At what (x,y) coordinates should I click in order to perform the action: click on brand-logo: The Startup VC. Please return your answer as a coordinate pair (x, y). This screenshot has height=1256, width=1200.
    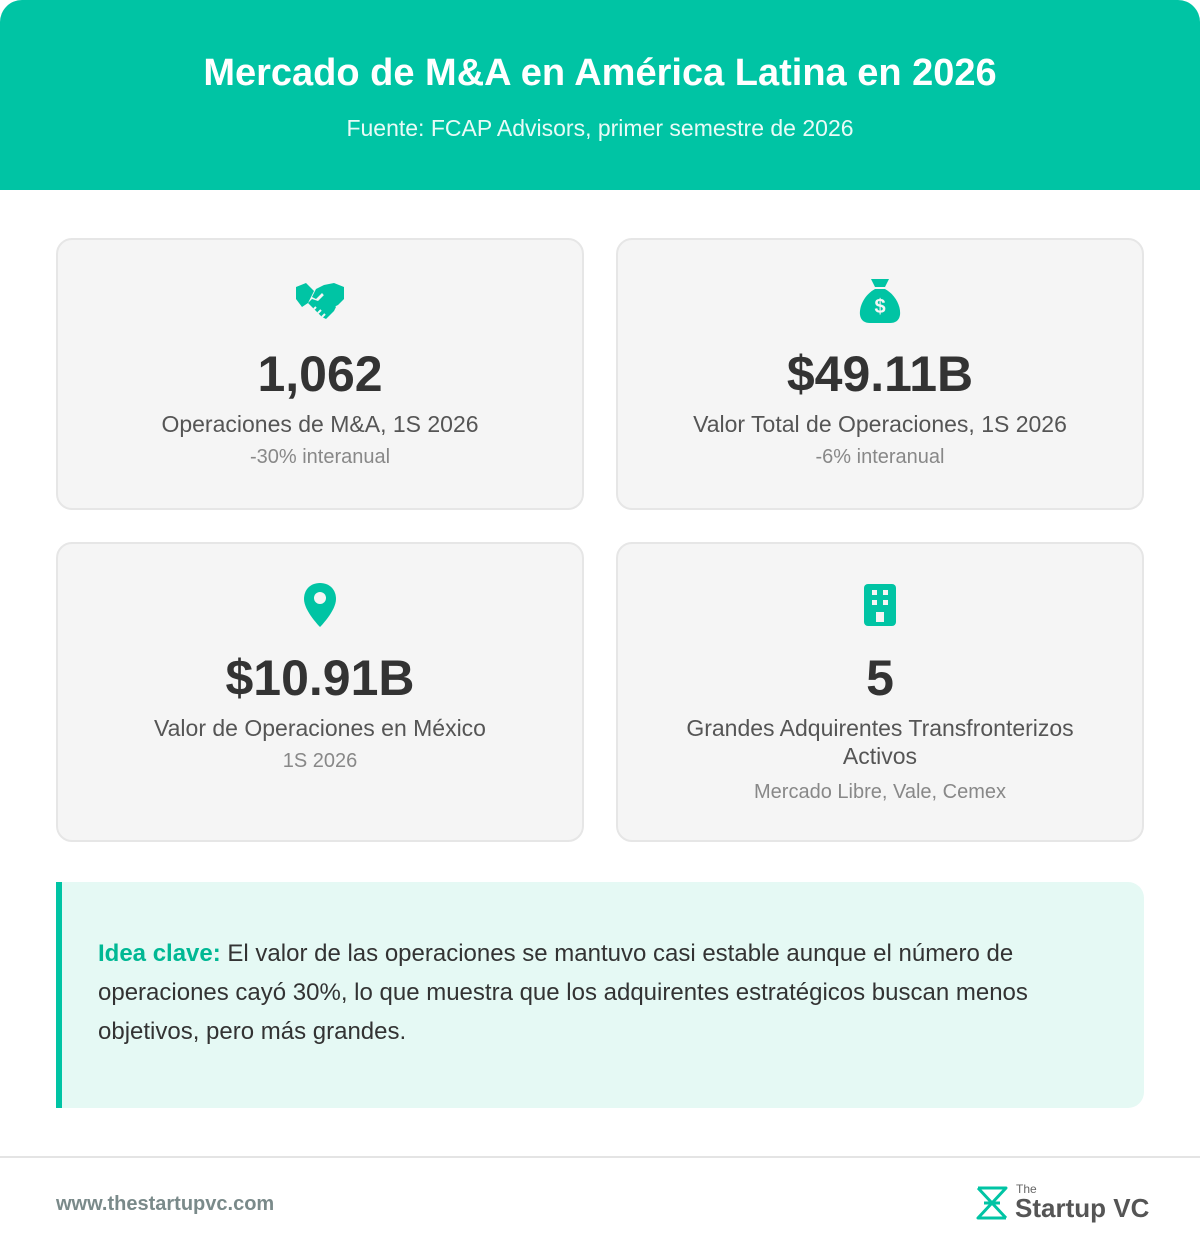
    Looking at the image, I should click on (1064, 1204).